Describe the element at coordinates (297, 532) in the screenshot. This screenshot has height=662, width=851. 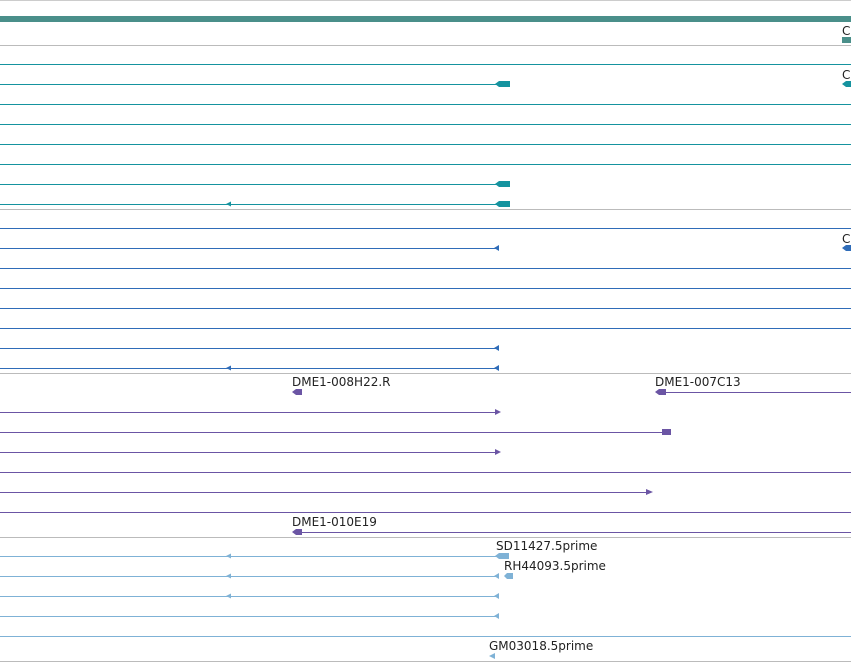
I see `purple-feature-010e19` at that location.